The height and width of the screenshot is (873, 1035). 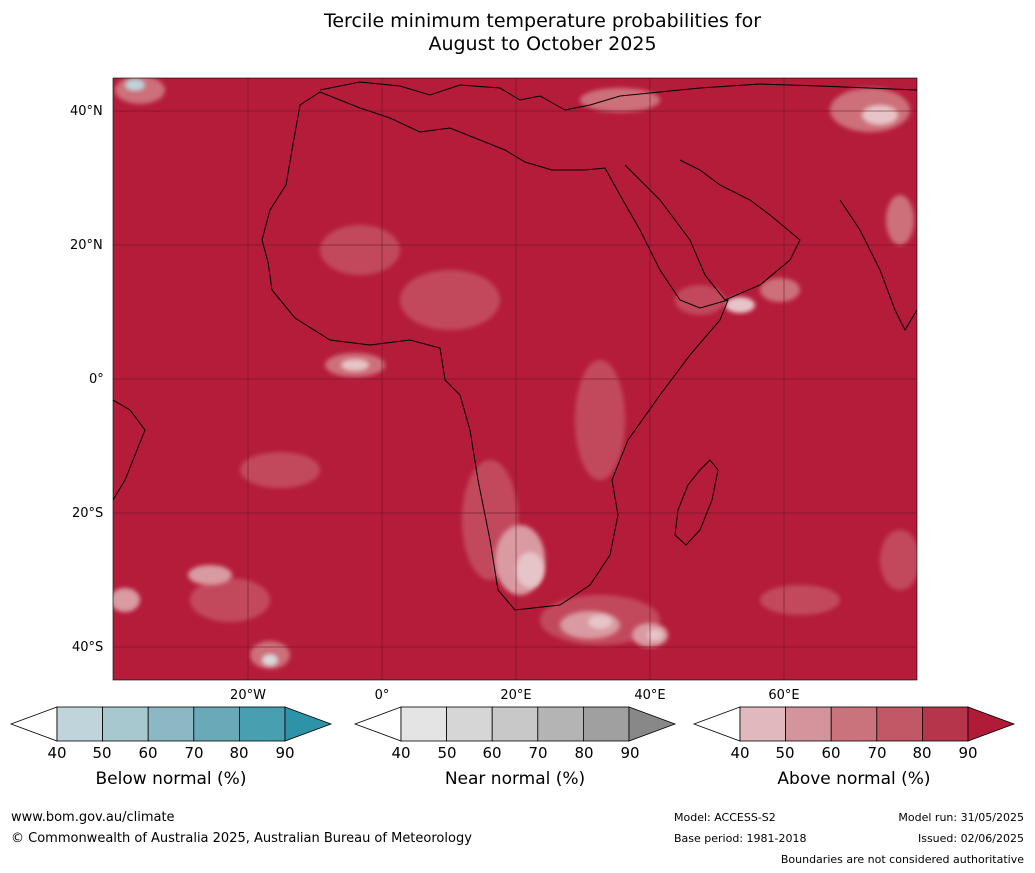 I want to click on near-tick: 40, so click(x=401, y=753).